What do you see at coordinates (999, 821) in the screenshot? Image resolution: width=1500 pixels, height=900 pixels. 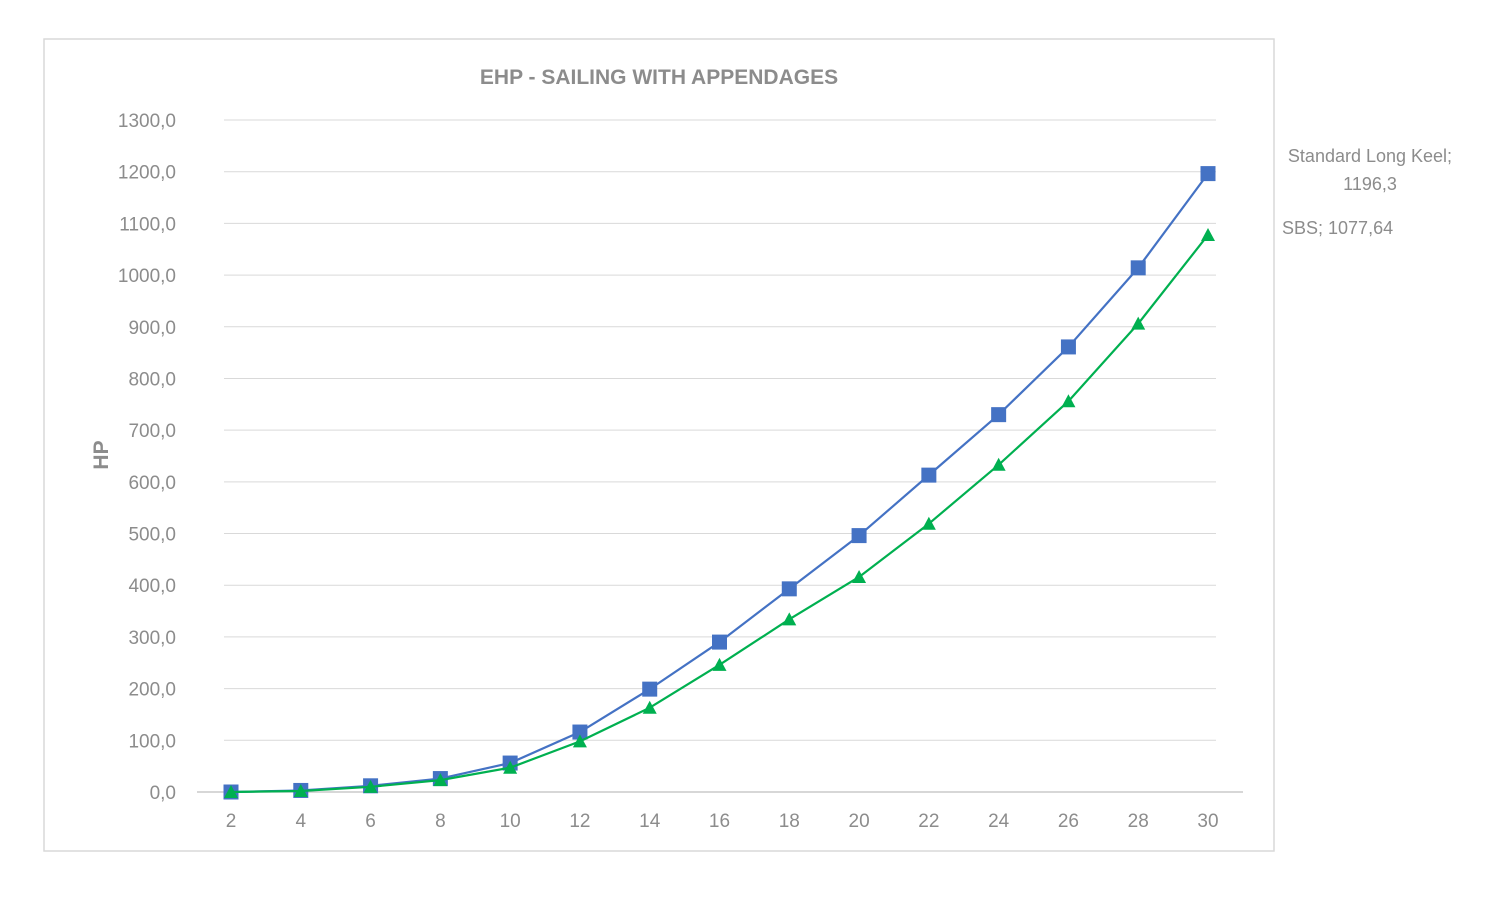 I see `x-tick-label-24: 24` at bounding box center [999, 821].